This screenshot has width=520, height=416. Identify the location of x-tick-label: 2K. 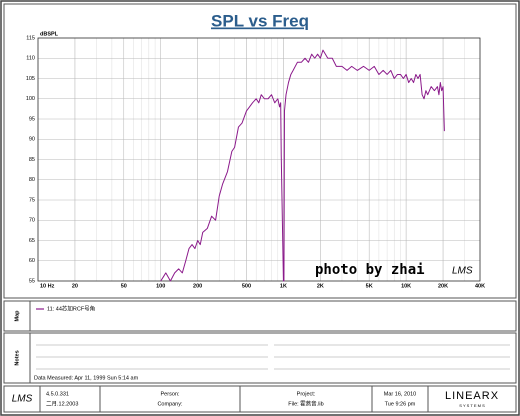
(320, 286).